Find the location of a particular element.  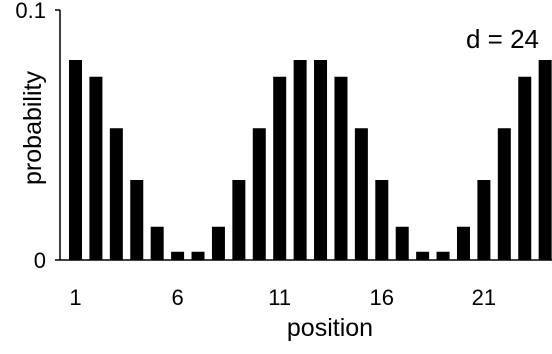

x-axis-title: position is located at coordinates (330, 328).